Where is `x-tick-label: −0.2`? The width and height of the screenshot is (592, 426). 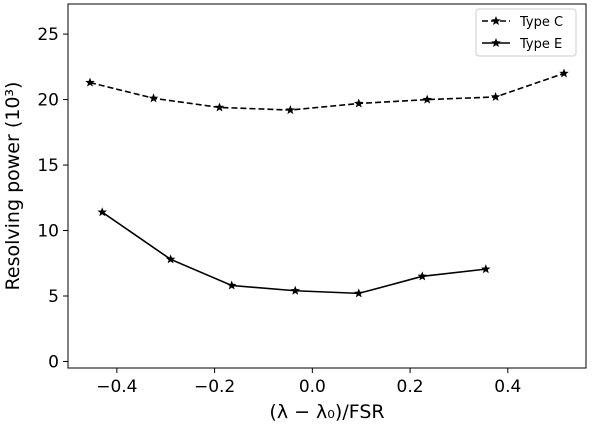 x-tick-label: −0.2 is located at coordinates (214, 387).